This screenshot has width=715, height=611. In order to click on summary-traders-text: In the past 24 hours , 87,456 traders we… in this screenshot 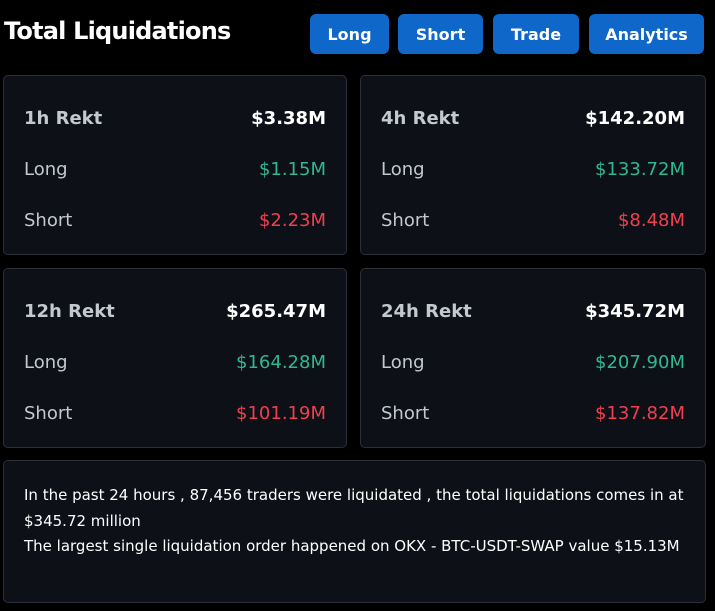, I will do `click(354, 508)`.